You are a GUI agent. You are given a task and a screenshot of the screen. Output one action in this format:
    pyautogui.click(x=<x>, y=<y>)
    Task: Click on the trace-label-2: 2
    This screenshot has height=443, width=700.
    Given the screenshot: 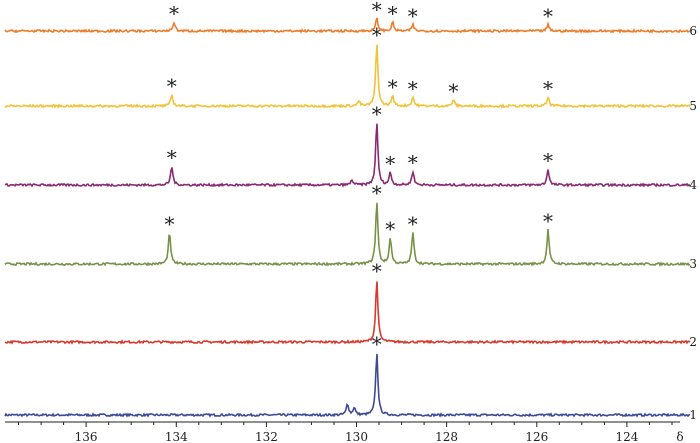 What is the action you would take?
    pyautogui.click(x=693, y=342)
    